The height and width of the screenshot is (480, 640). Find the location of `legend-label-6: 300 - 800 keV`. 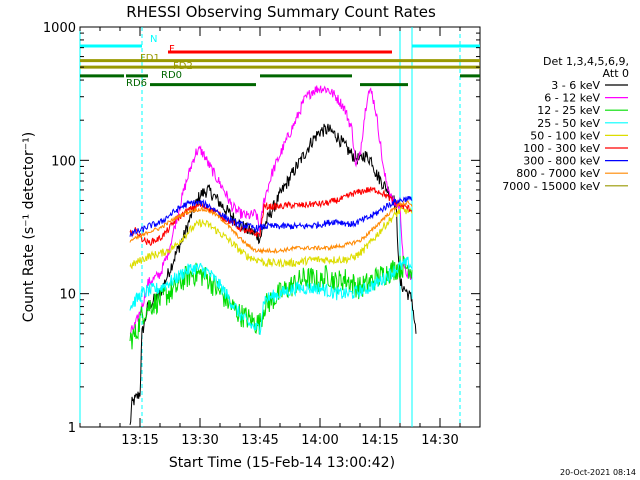

legend-label-6: 300 - 800 keV is located at coordinates (561, 161).